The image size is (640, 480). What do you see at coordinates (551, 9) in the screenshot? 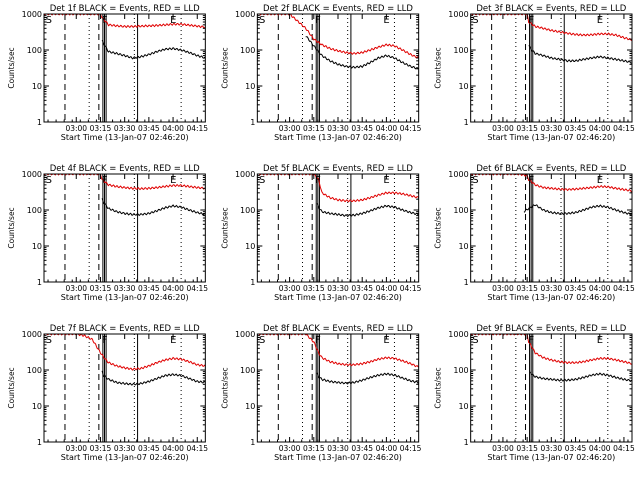
I see `panel-title: Det 3f BLACK = Events, RED = LLD` at bounding box center [551, 9].